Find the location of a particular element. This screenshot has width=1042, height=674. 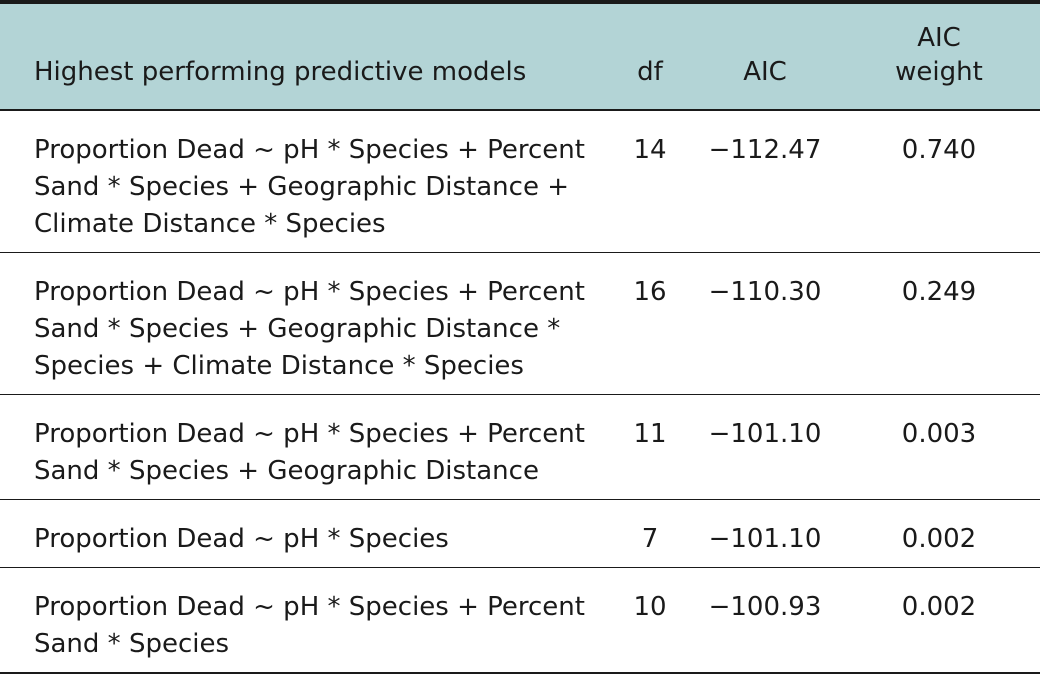

cell-aic: −112.47 is located at coordinates (765, 181).